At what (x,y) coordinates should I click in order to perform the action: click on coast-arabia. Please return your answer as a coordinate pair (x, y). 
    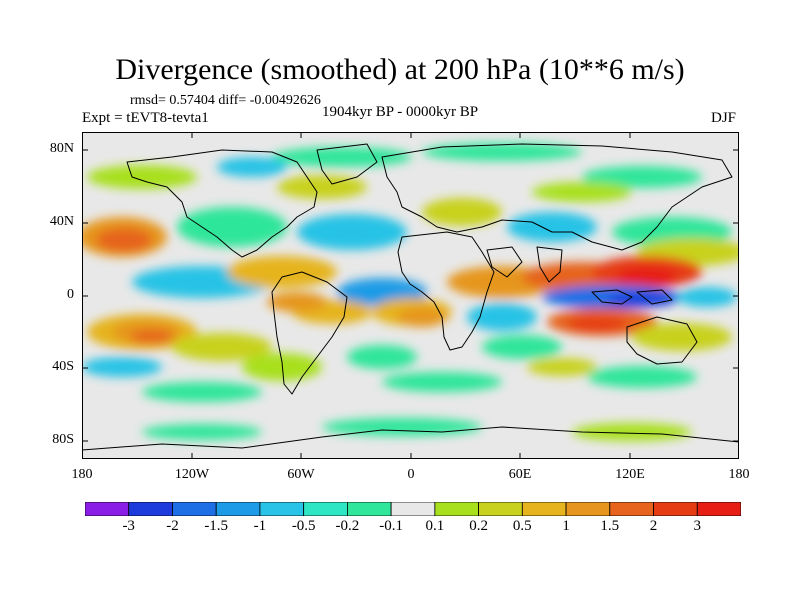
    Looking at the image, I should click on (504, 262).